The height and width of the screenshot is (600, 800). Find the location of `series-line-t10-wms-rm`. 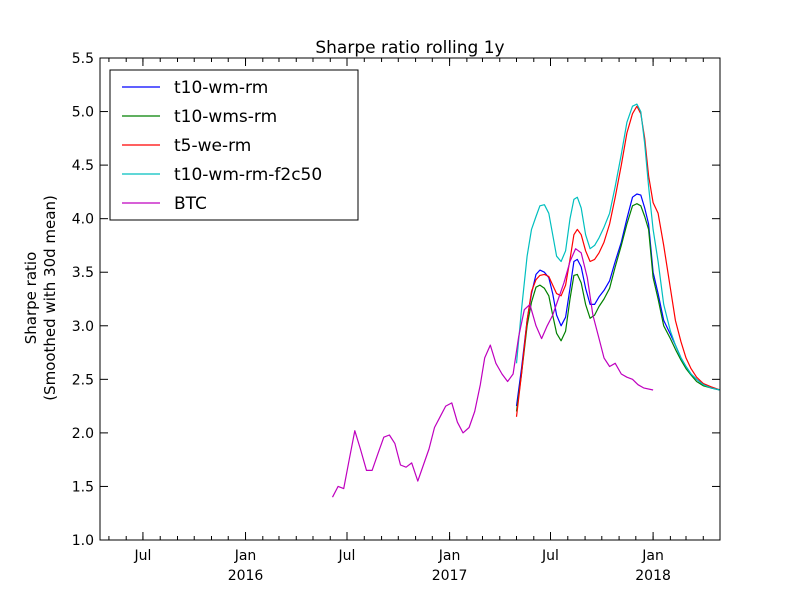

series-line-t10-wms-rm is located at coordinates (618, 307).